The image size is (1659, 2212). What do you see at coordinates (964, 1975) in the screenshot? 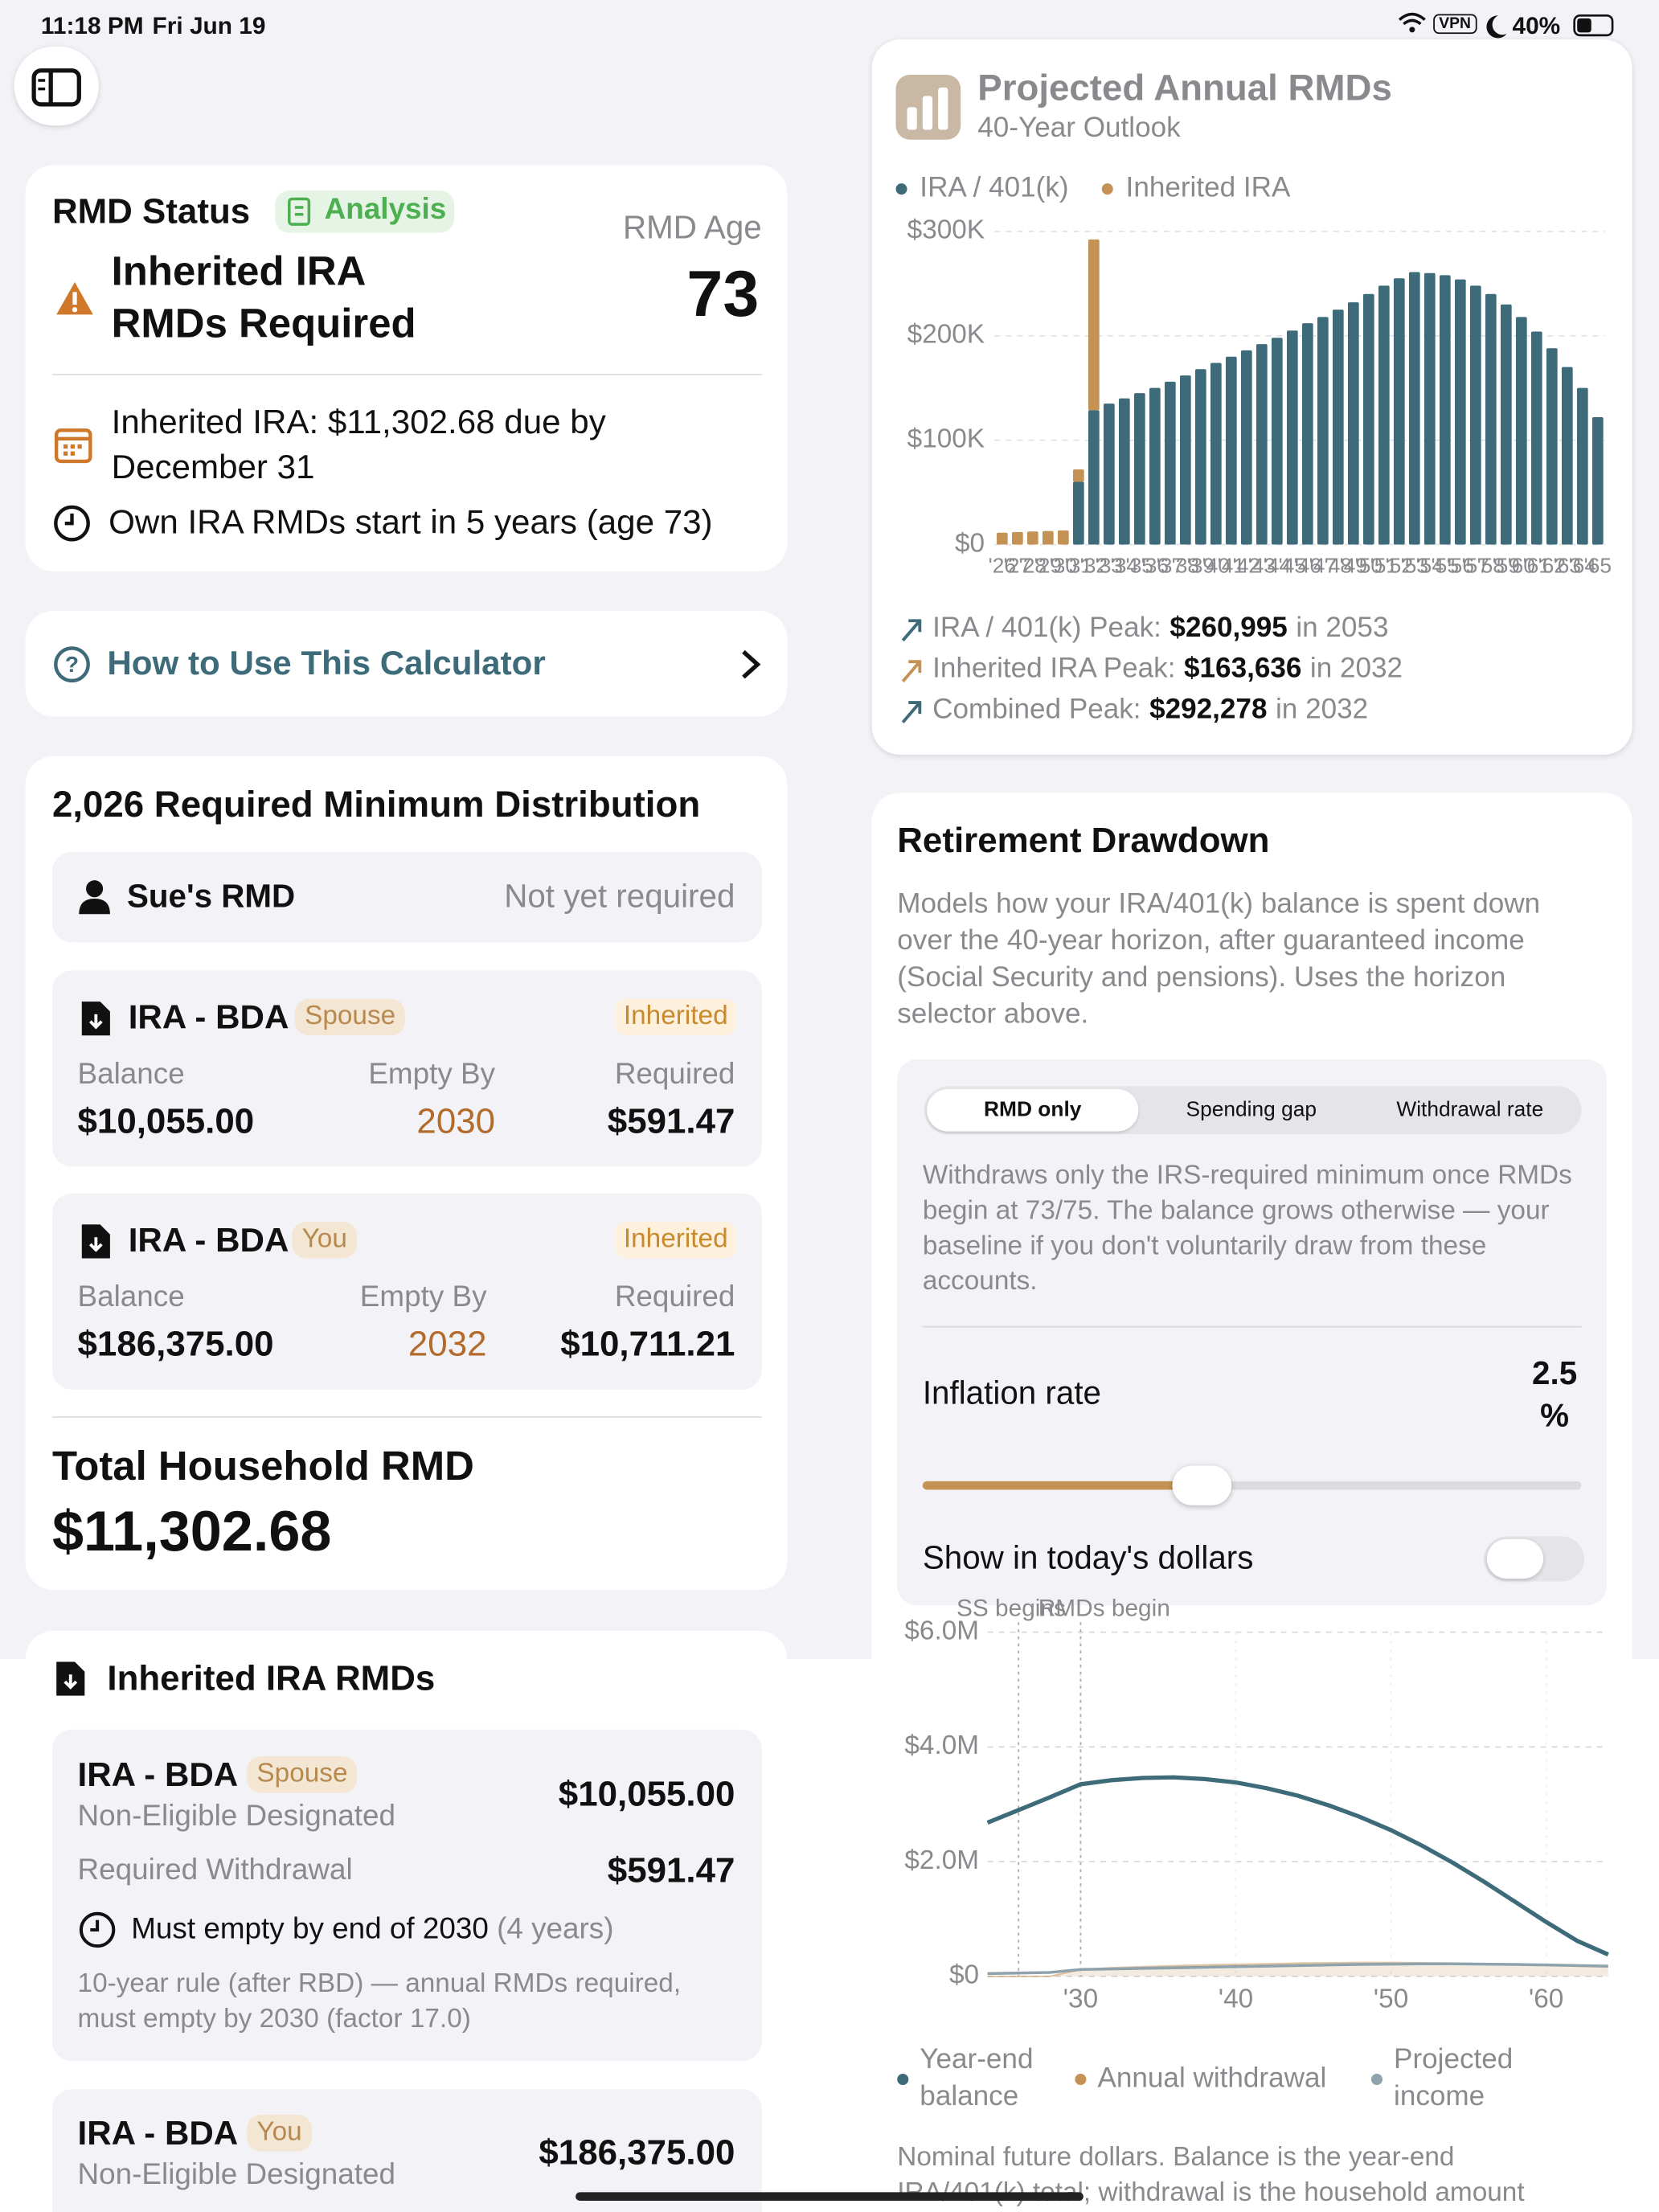
I see `y-tick-label: $0` at bounding box center [964, 1975].